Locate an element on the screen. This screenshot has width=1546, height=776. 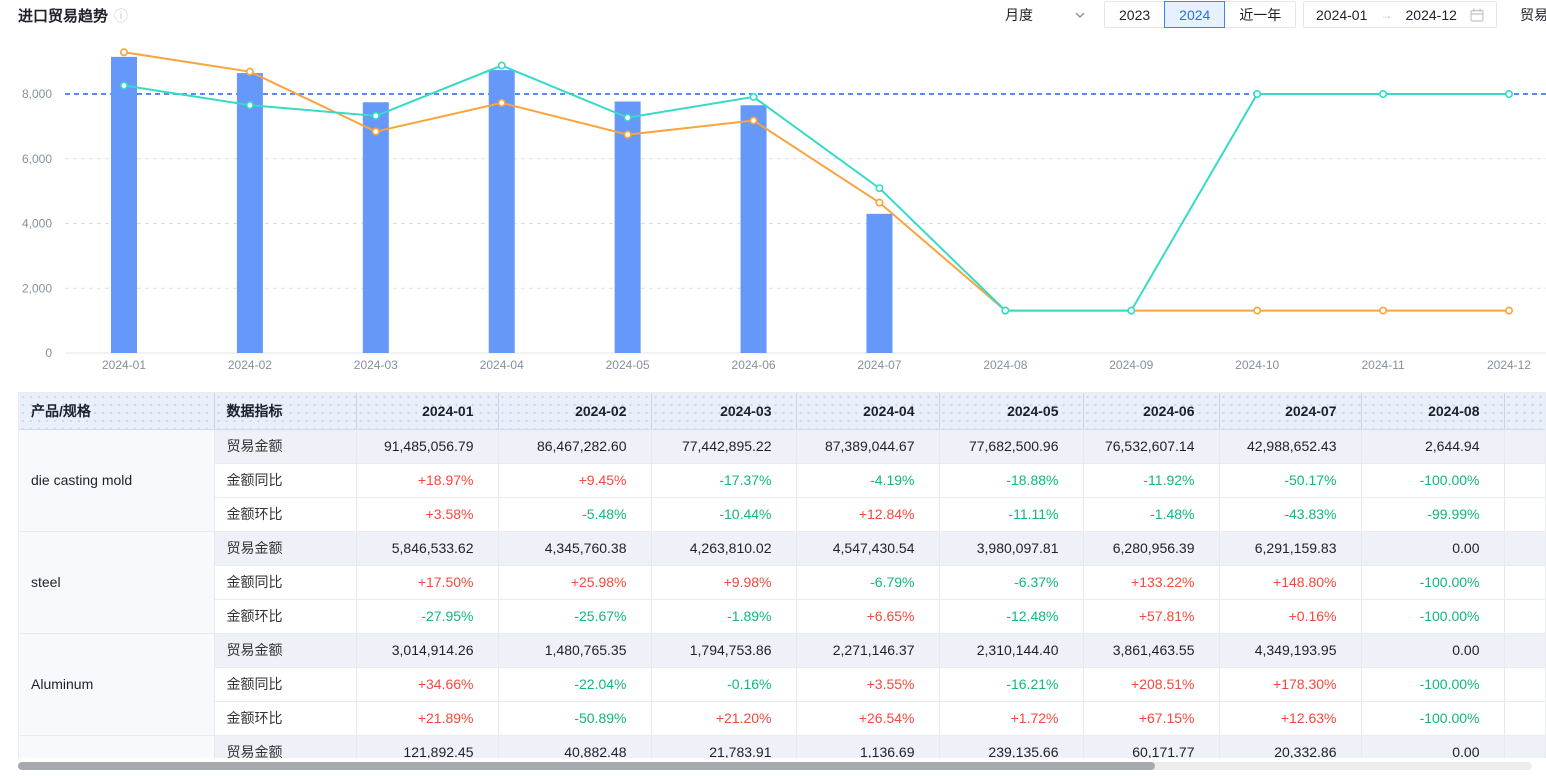
amount-cell: 0.00 is located at coordinates (1433, 746).